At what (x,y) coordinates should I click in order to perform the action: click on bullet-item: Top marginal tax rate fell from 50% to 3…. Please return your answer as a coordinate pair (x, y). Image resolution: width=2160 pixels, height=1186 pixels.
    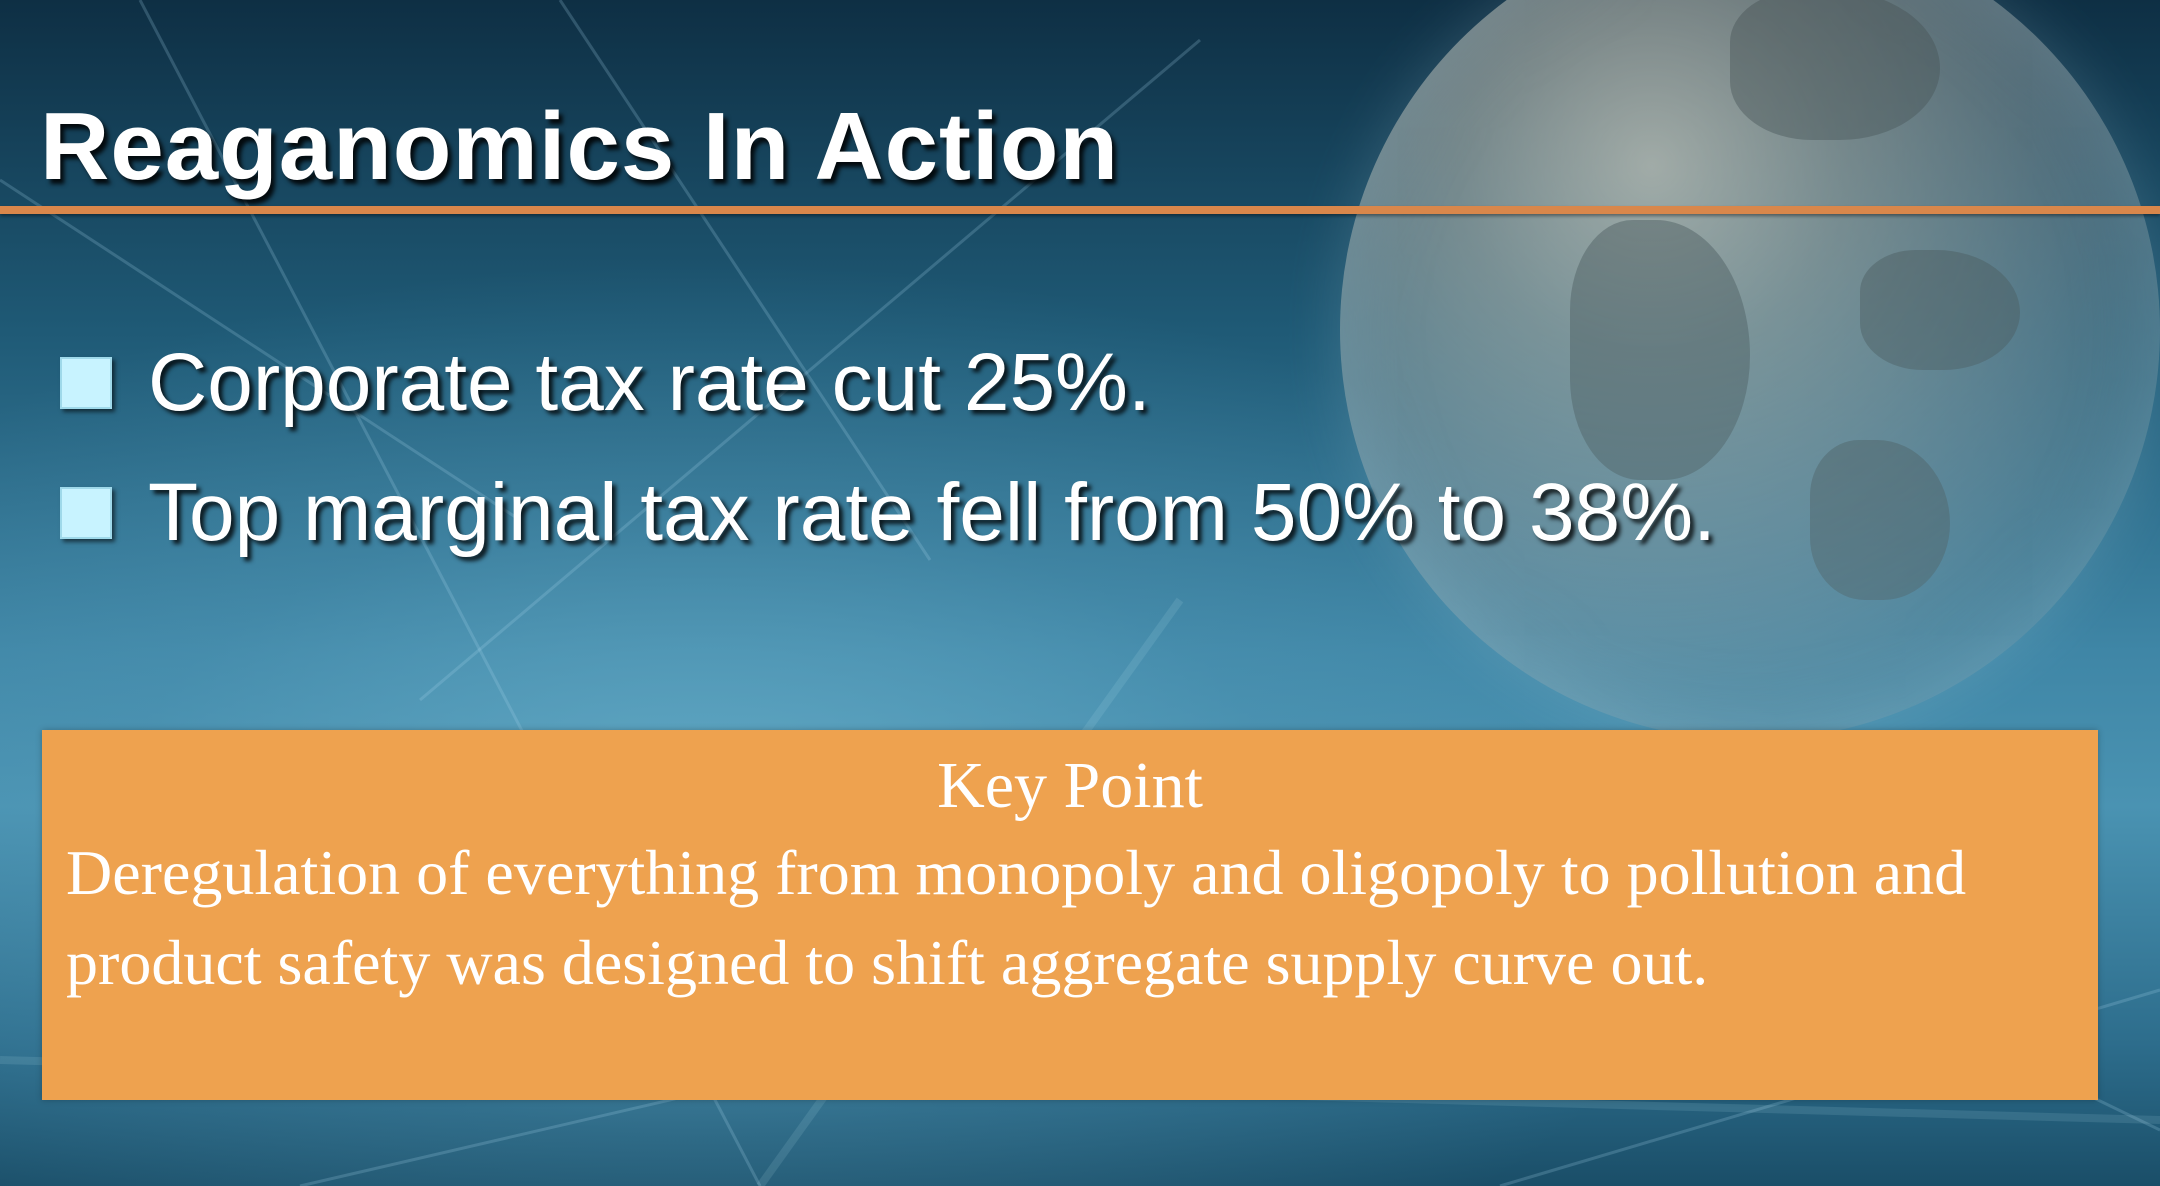
    Looking at the image, I should click on (888, 513).